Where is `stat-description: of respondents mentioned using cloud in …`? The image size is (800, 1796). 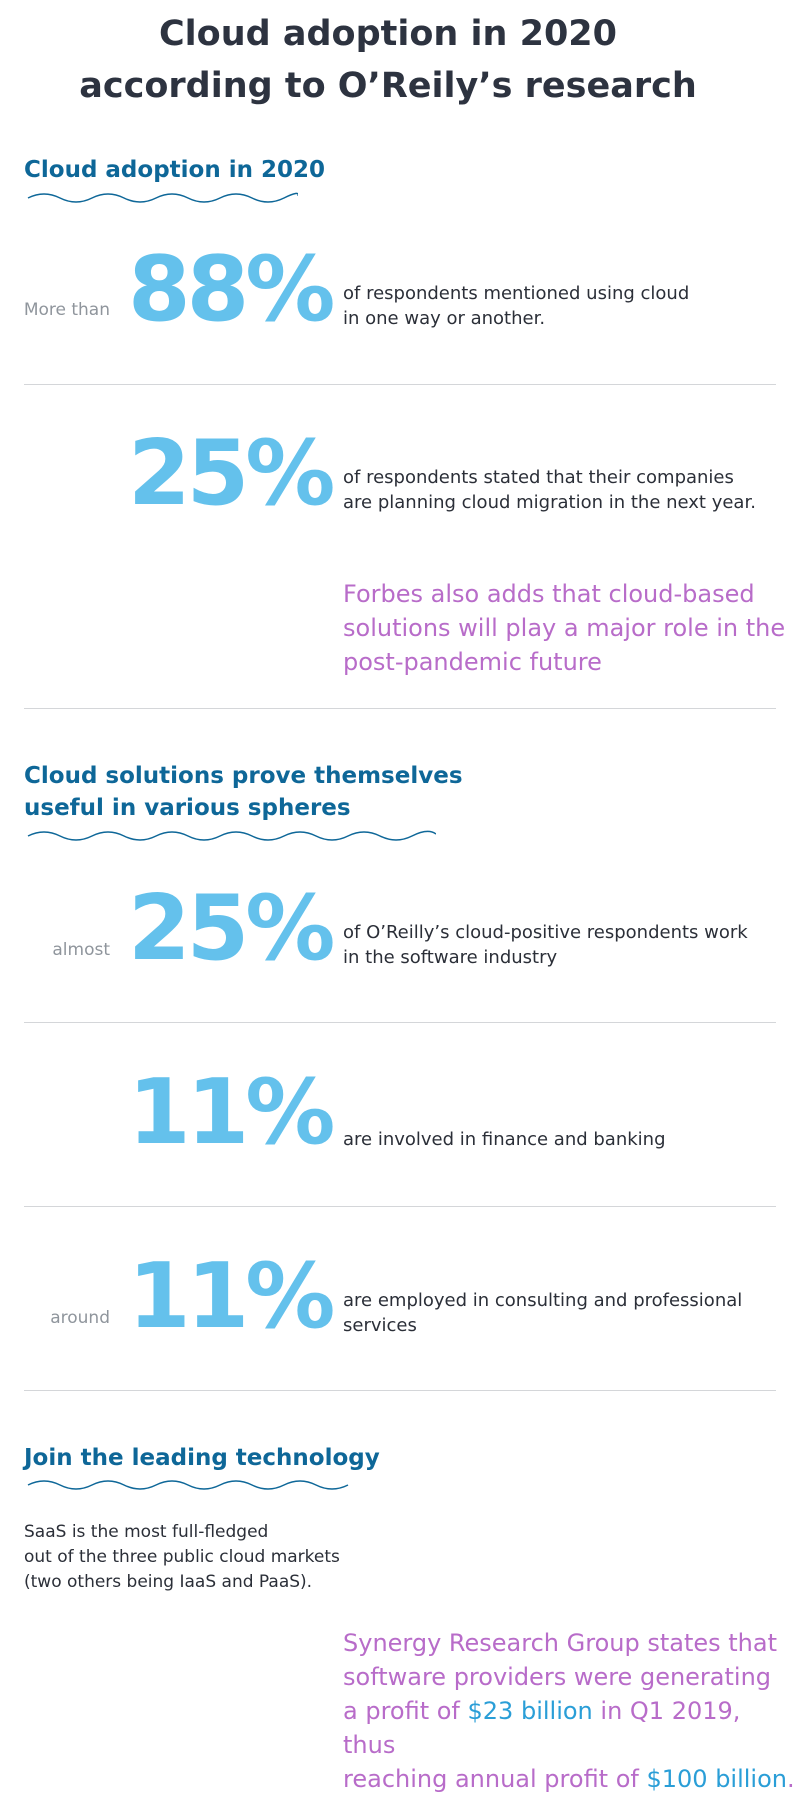
stat-description: of respondents mentioned using cloud in … is located at coordinates (516, 306).